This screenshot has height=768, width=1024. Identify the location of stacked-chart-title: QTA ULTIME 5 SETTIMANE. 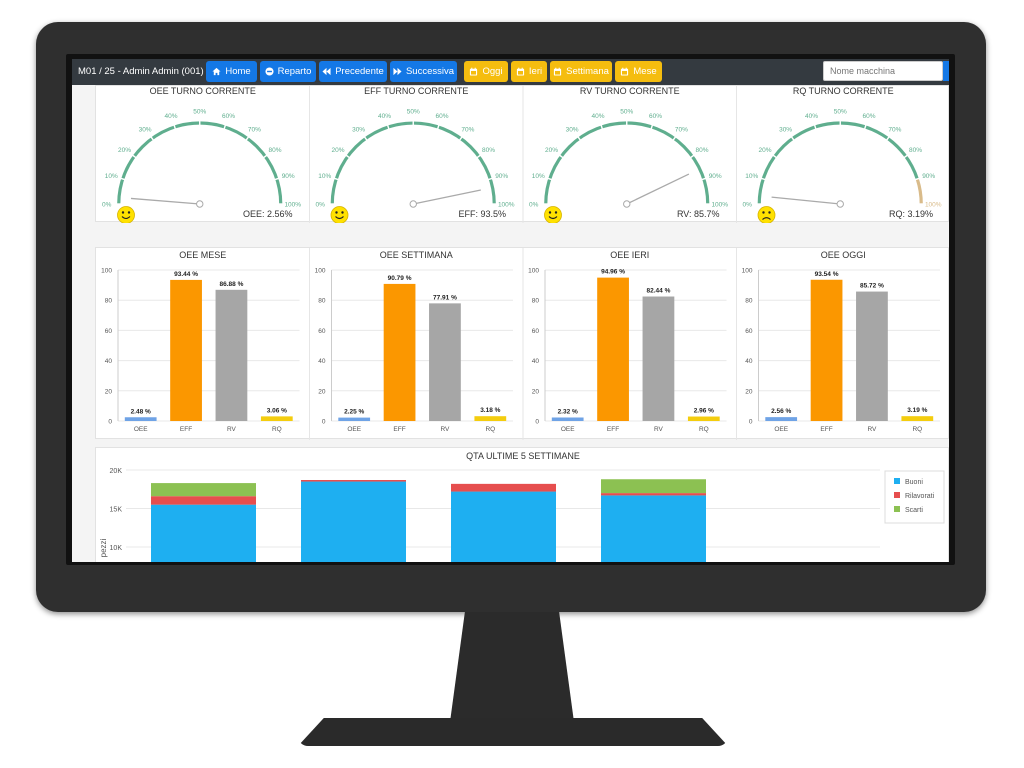
(523, 456).